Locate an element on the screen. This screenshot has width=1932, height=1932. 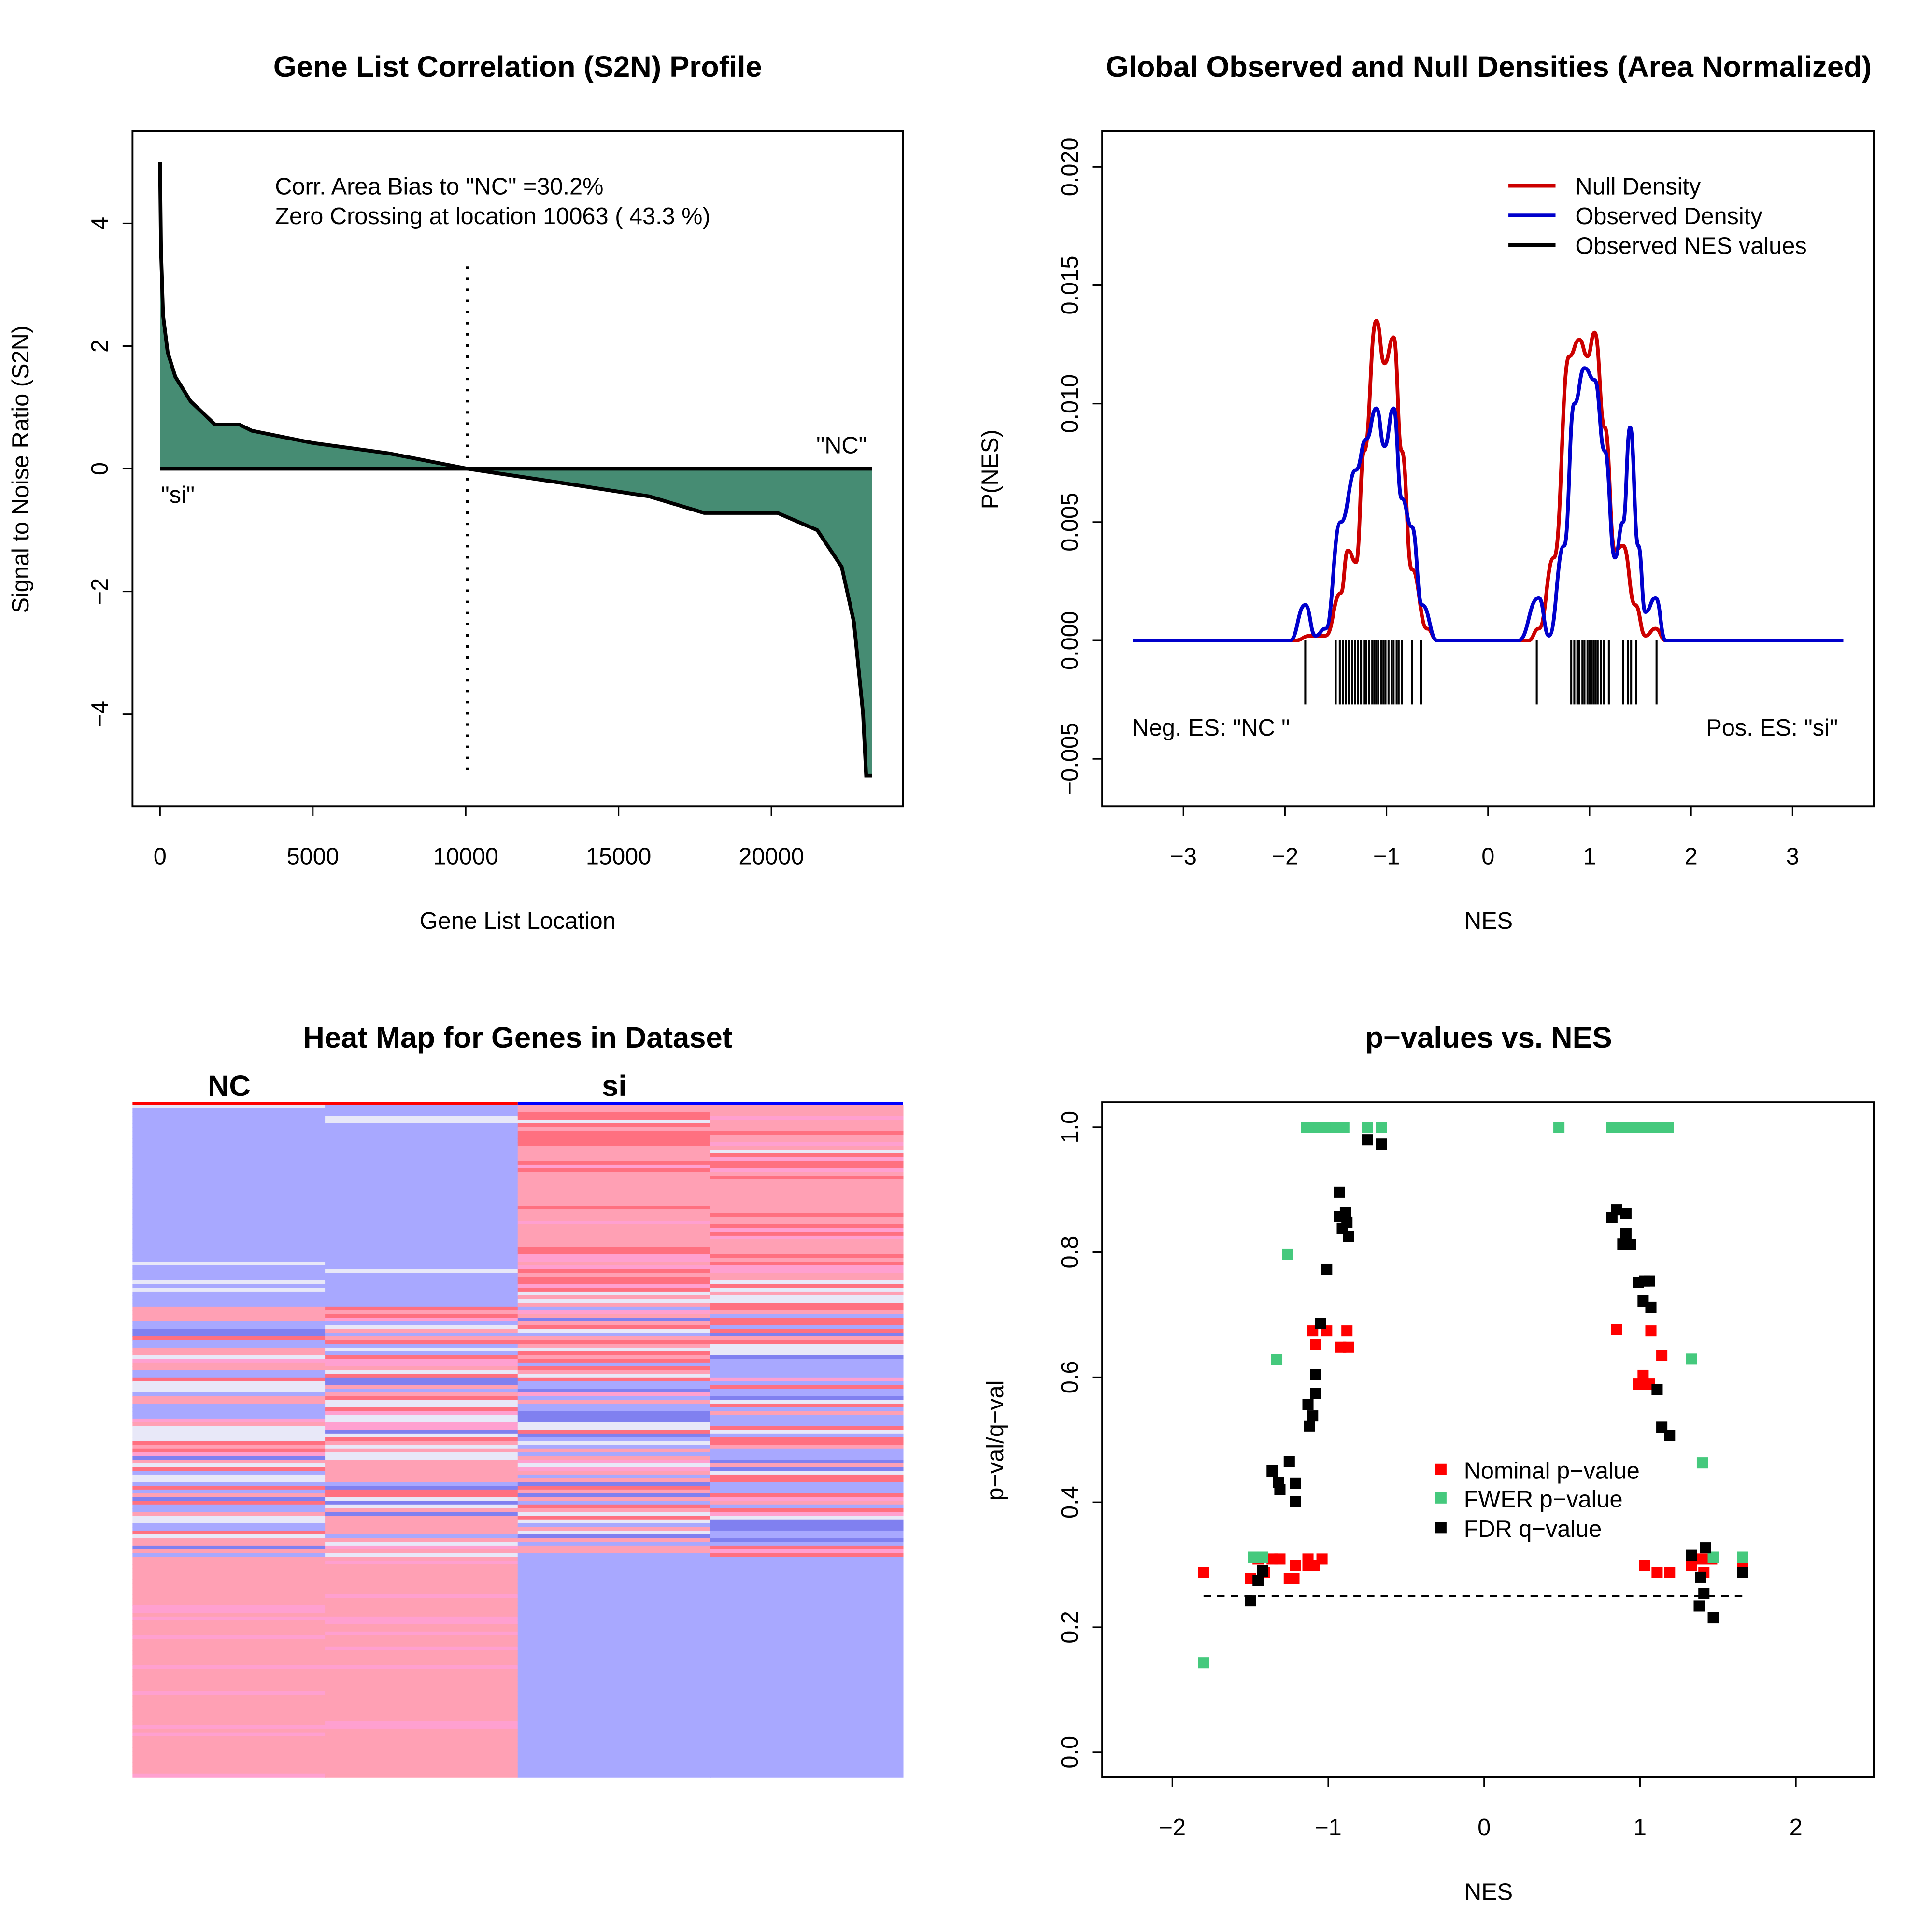
legend-fdr-swatch is located at coordinates (1441, 1528).